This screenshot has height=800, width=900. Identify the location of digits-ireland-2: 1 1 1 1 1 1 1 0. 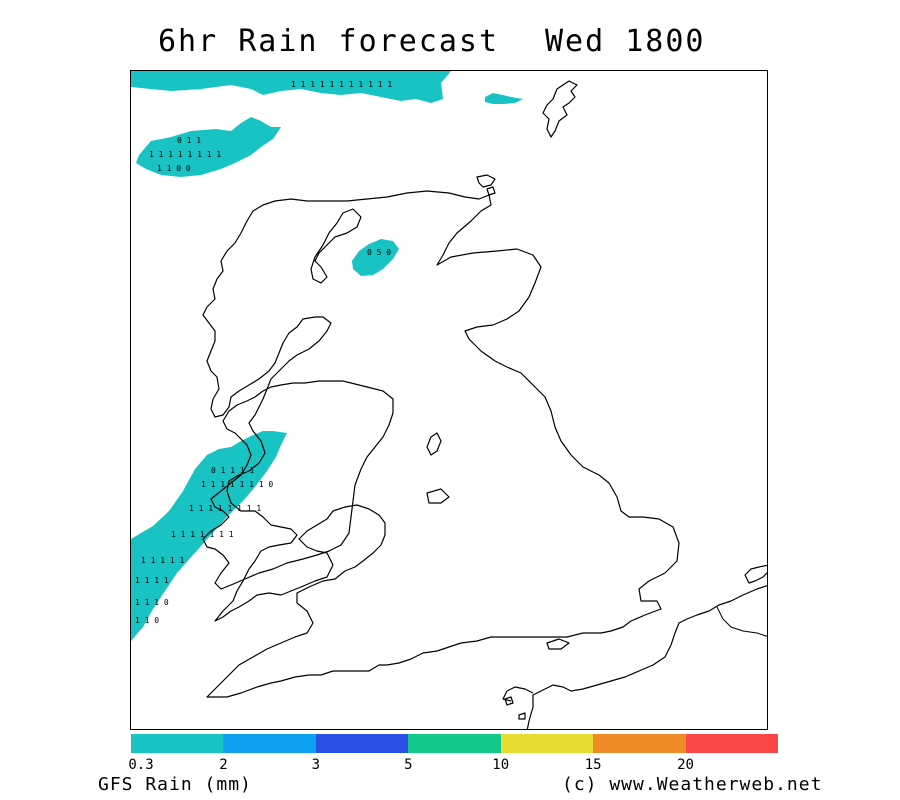
(237, 484).